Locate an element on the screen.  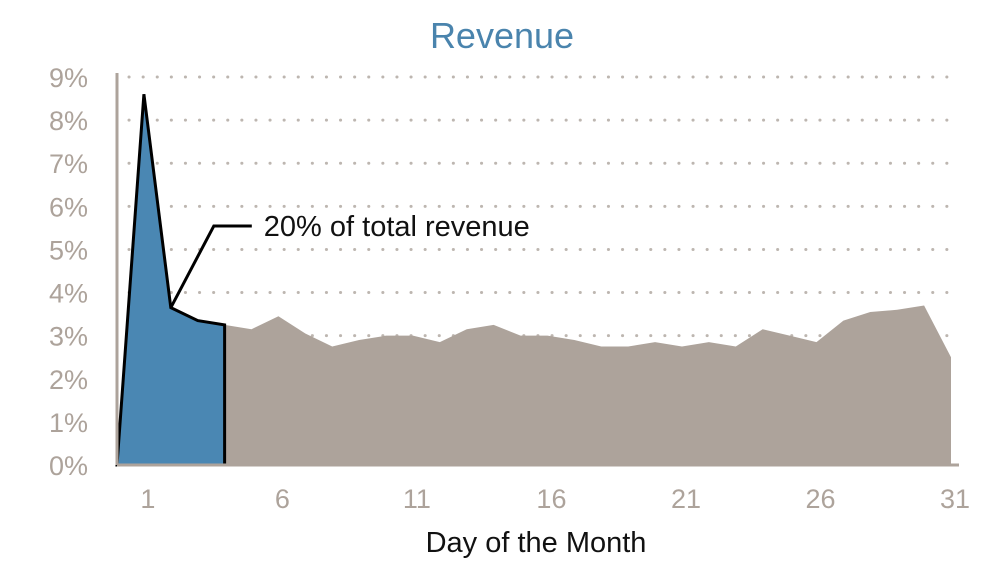
x-tick-label: 6 is located at coordinates (282, 499).